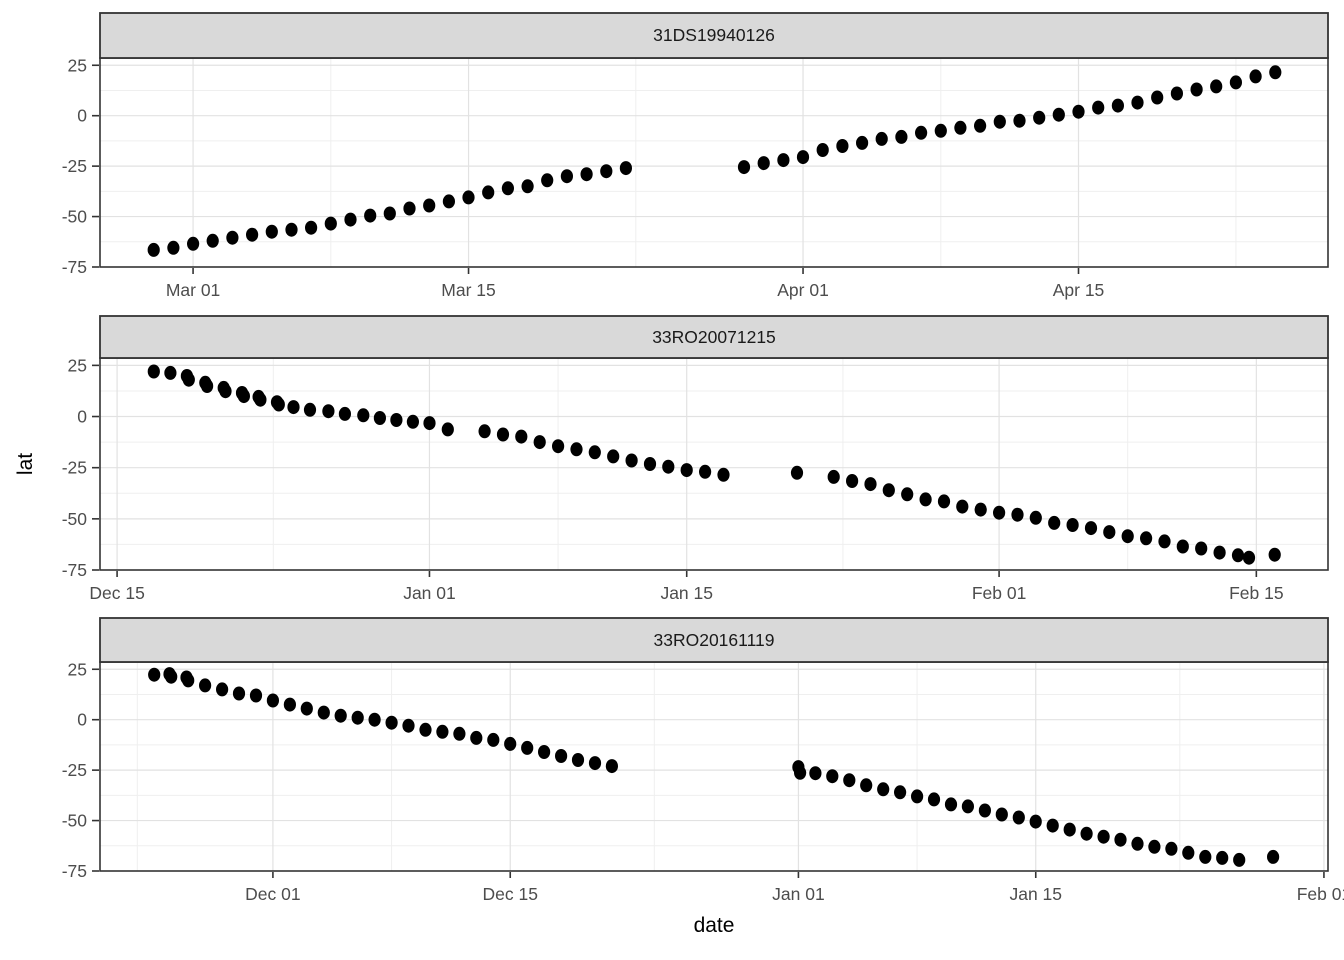 The height and width of the screenshot is (960, 1344). I want to click on x-tick-label: Jan 15, so click(686, 593).